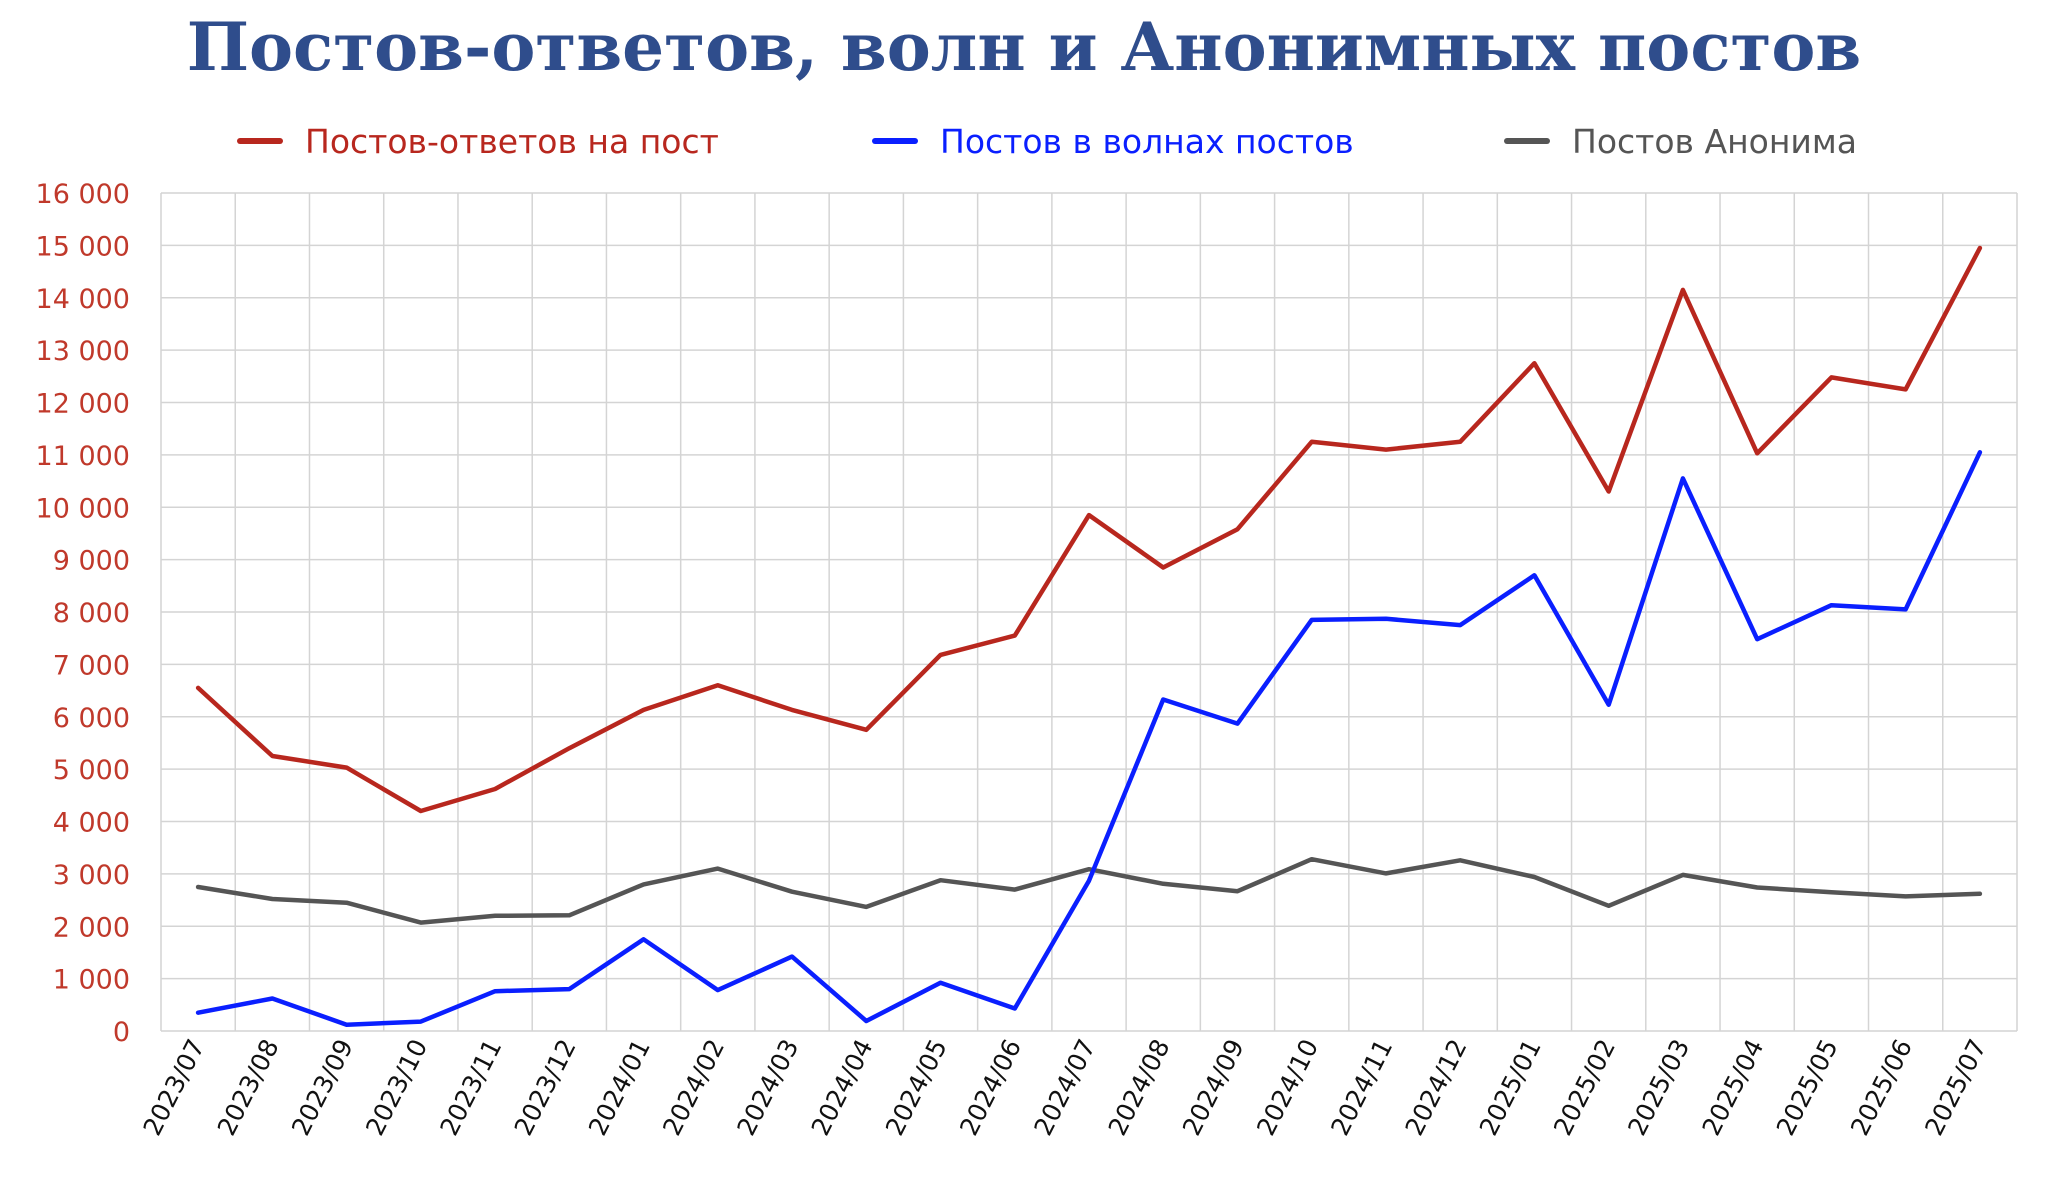 Image resolution: width=2048 pixels, height=1196 pixels. Describe the element at coordinates (1510, 1088) in the screenshot. I see `x-tick-label: 2025/01` at that location.